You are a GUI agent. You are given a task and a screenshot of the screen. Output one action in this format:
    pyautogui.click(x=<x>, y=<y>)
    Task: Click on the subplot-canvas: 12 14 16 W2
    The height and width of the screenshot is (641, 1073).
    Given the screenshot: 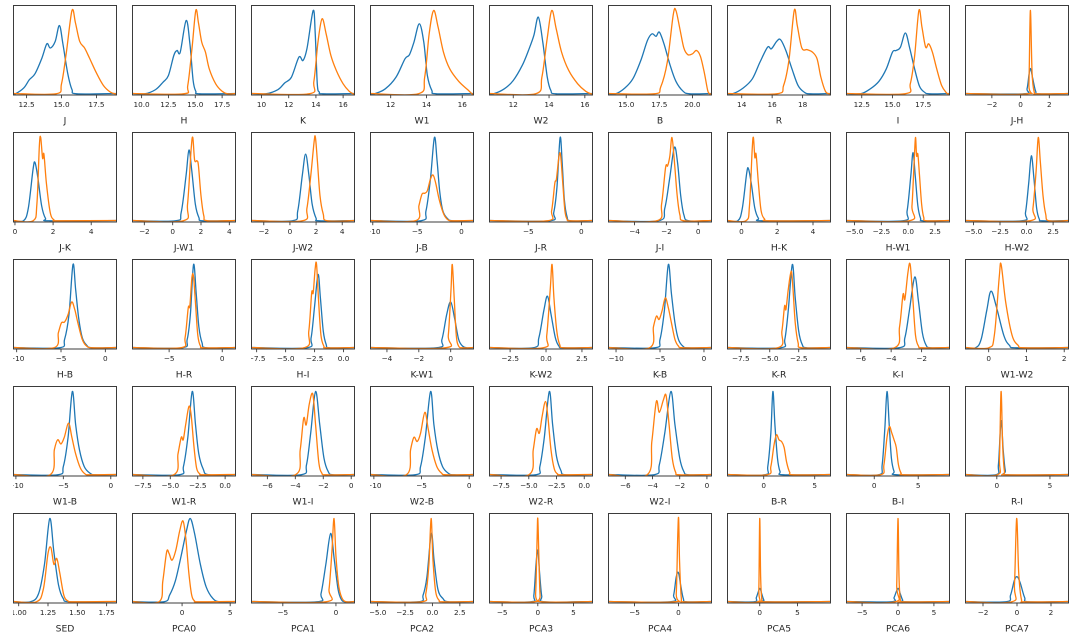 What is the action you would take?
    pyautogui.click(x=541, y=66)
    